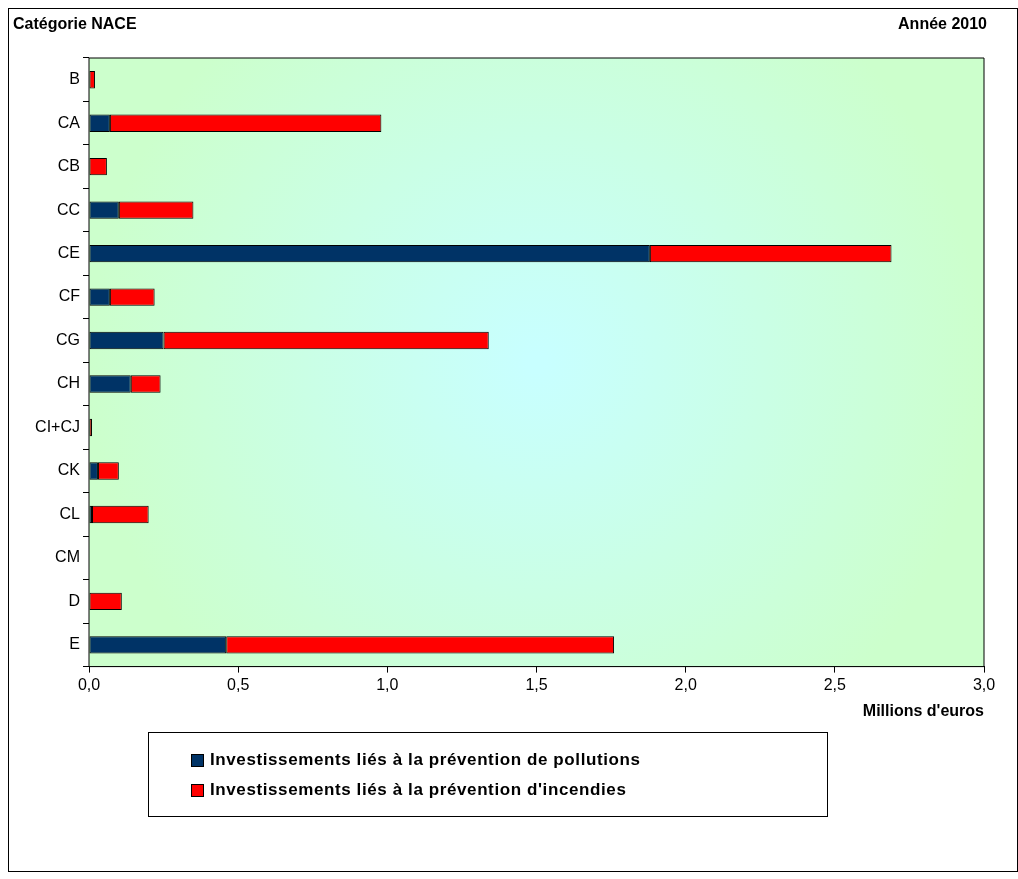  I want to click on legend-label: Investissements liés à la prévention d'incendies, so click(418, 790).